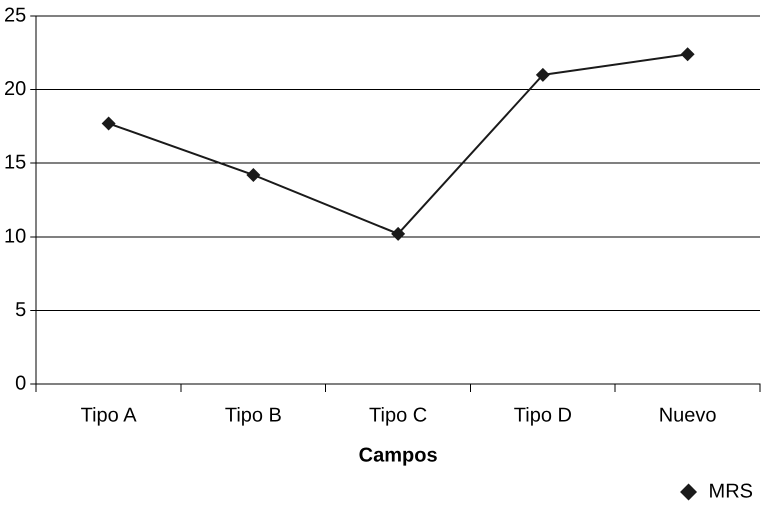  I want to click on x-tick-label: Tipo C, so click(398, 415).